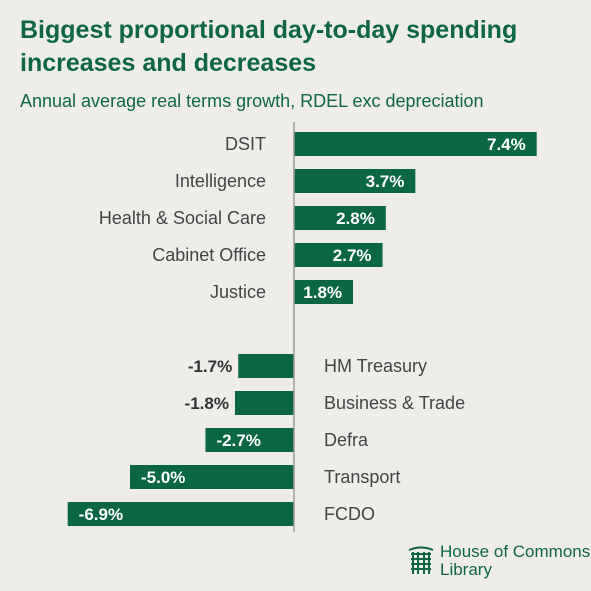 This screenshot has height=591, width=591. Describe the element at coordinates (385, 181) in the screenshot. I see `value-label-intelligence: 3.7%` at that location.